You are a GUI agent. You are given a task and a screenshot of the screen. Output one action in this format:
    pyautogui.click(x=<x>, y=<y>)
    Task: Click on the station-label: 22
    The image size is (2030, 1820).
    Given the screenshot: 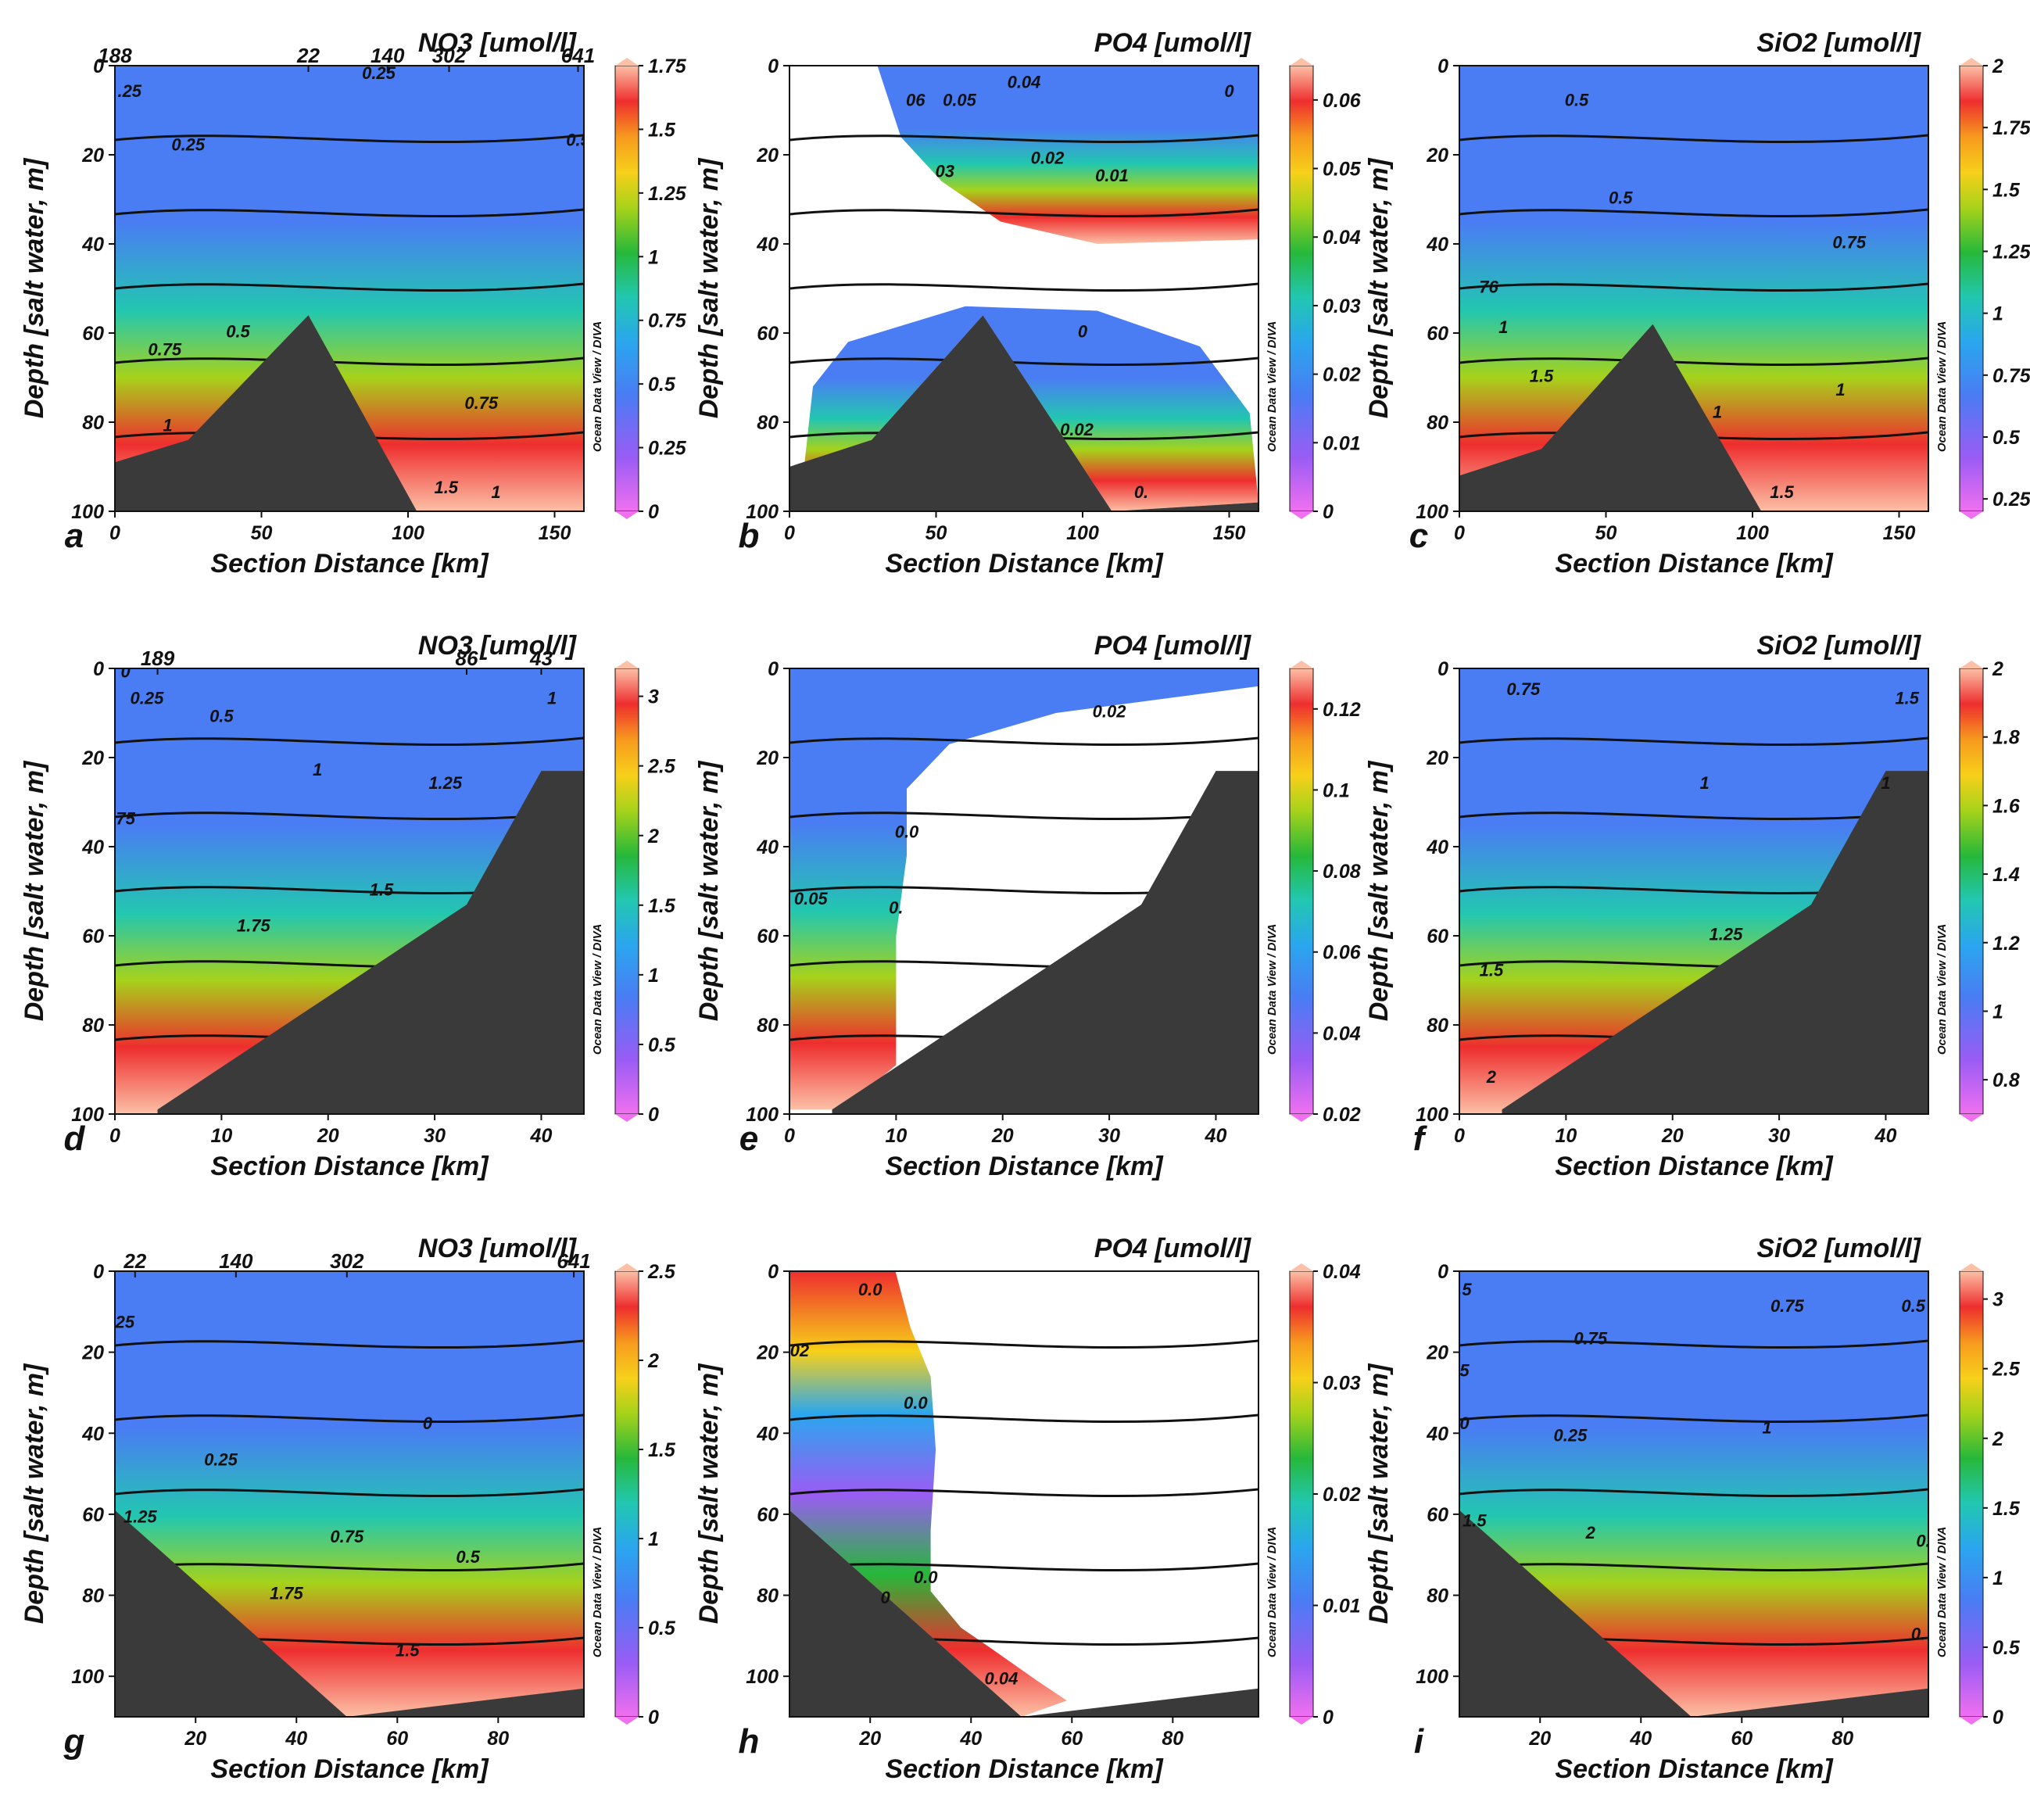 What is the action you would take?
    pyautogui.click(x=134, y=1261)
    